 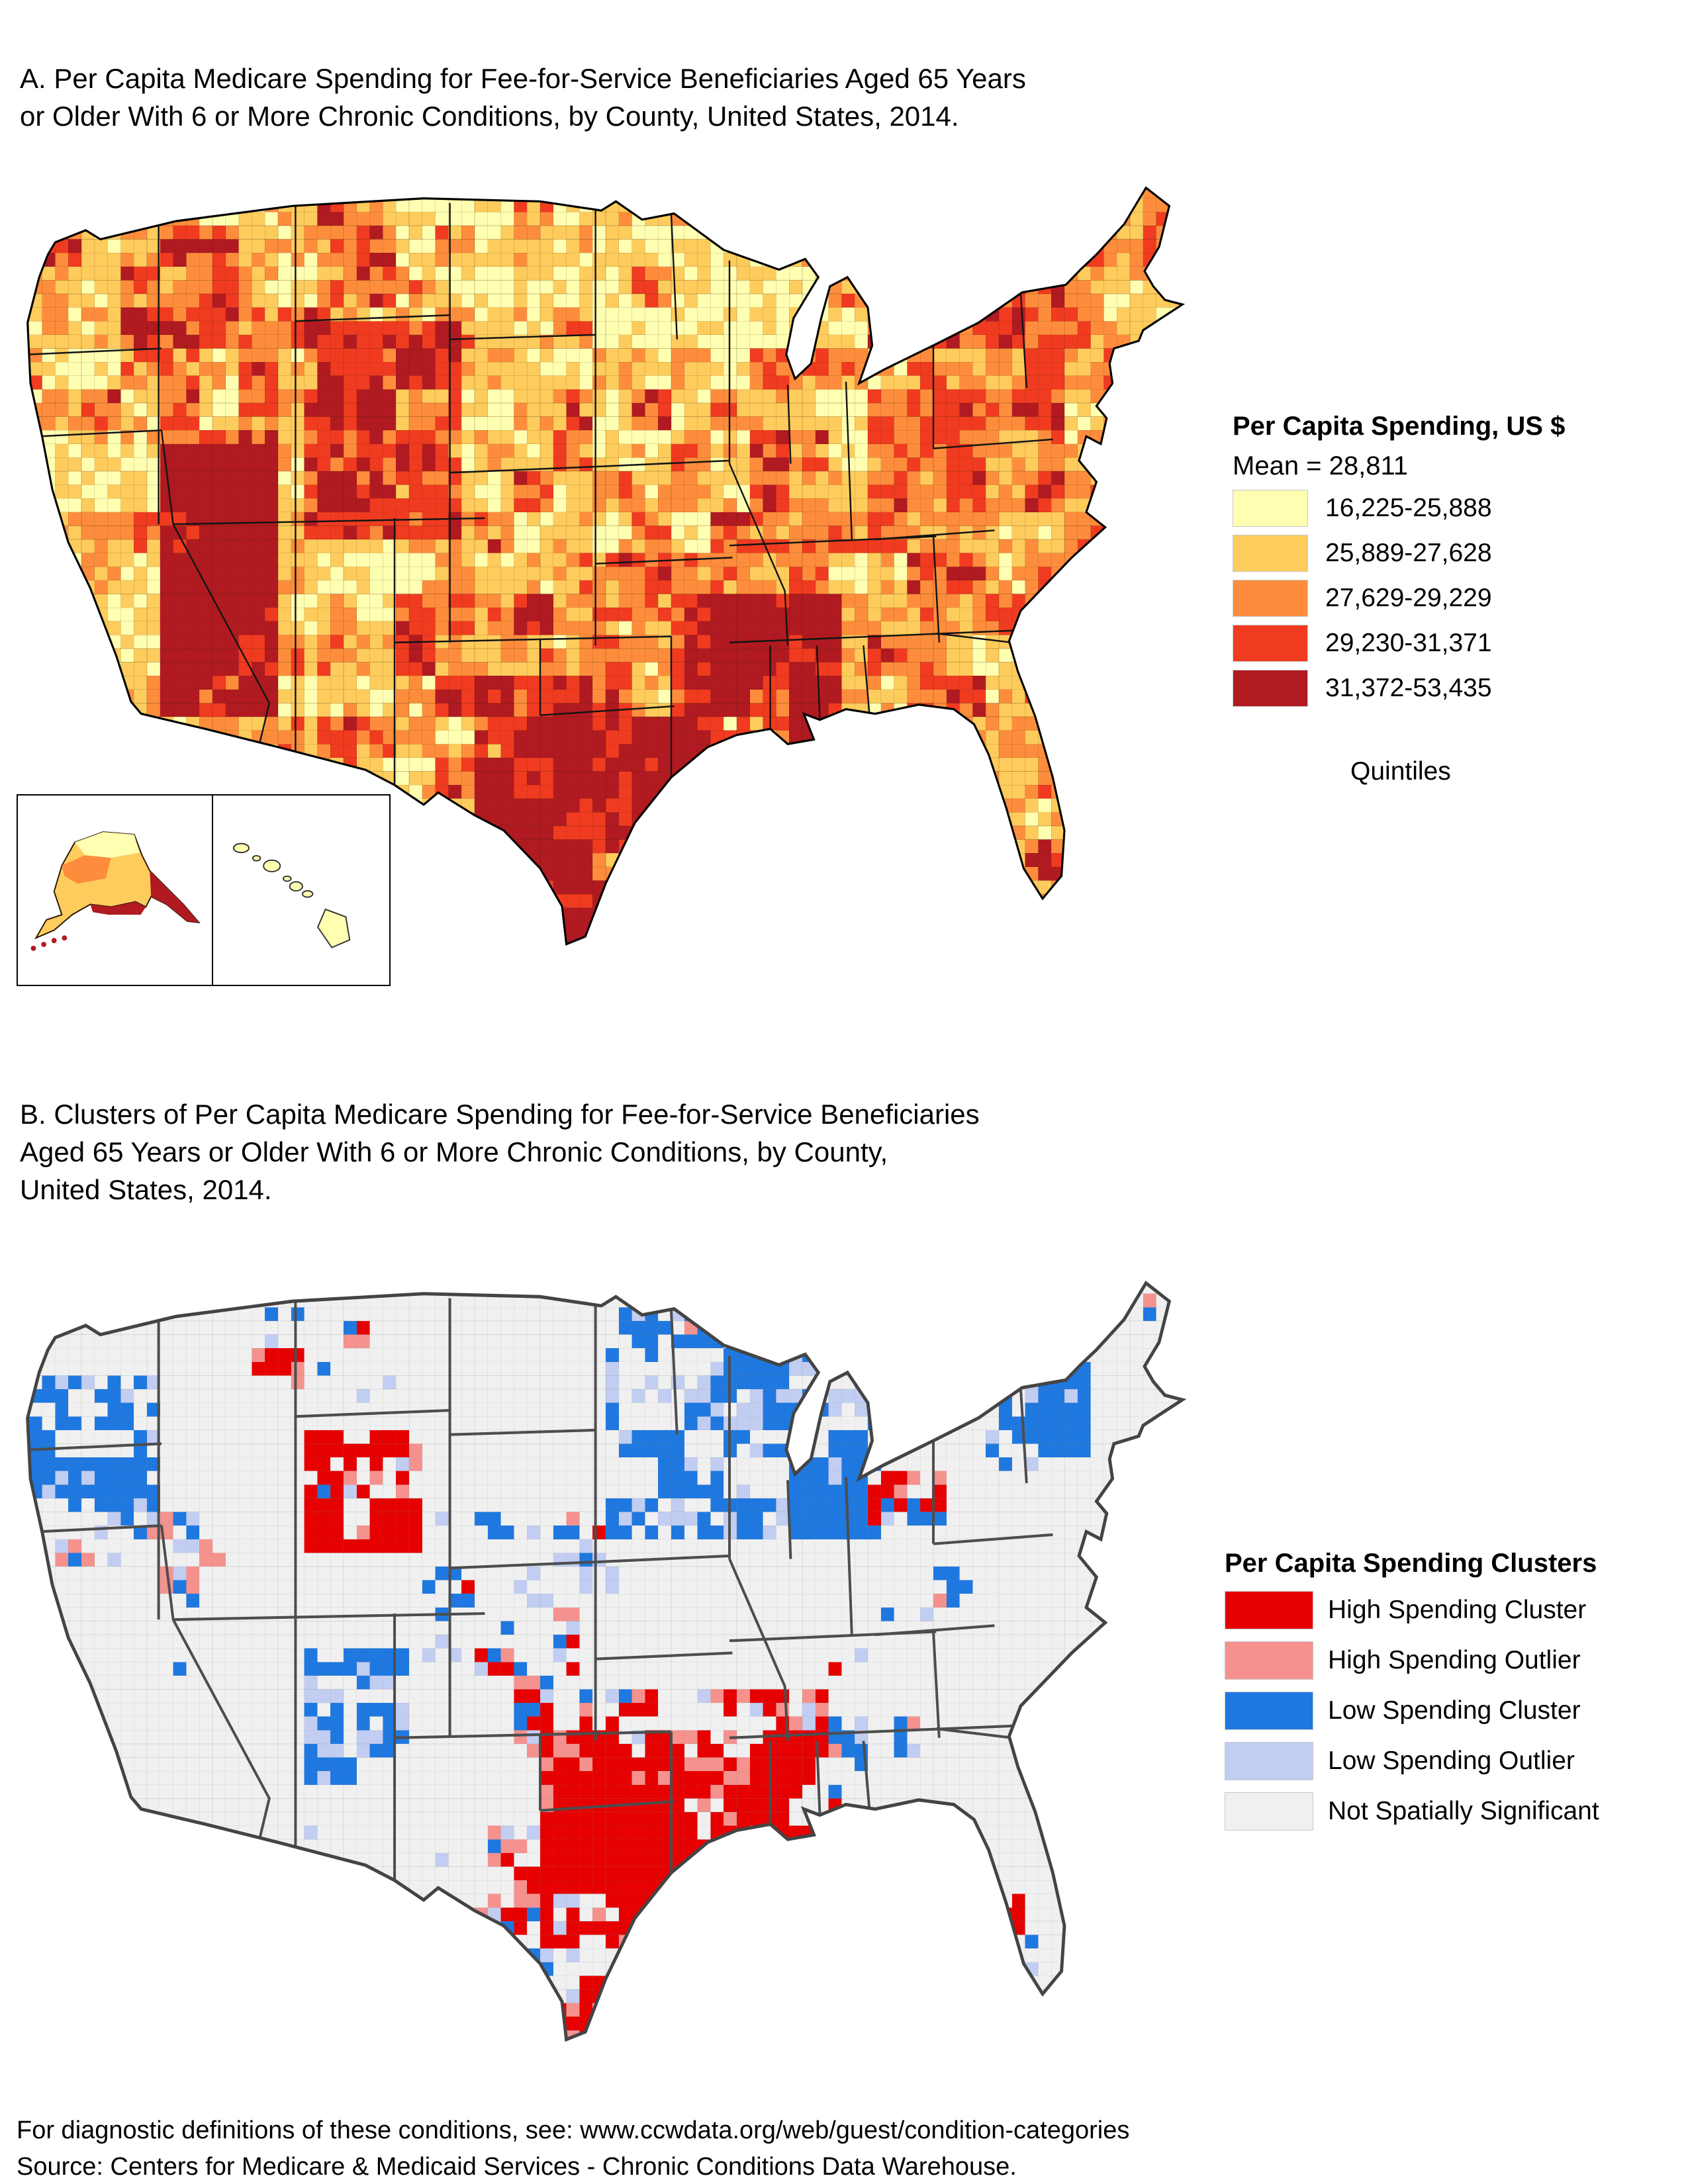 I want to click on legend-a-row-2: 25,889-27,628, so click(x=1451, y=553).